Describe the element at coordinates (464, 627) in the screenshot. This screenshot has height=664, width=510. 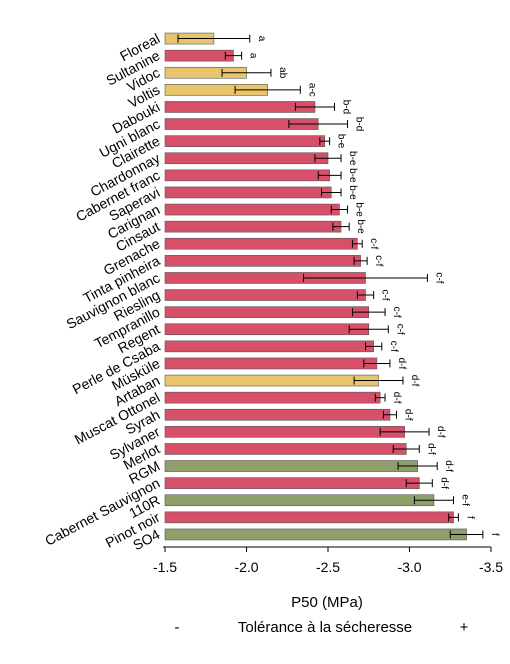
I see `legend-plus: +` at that location.